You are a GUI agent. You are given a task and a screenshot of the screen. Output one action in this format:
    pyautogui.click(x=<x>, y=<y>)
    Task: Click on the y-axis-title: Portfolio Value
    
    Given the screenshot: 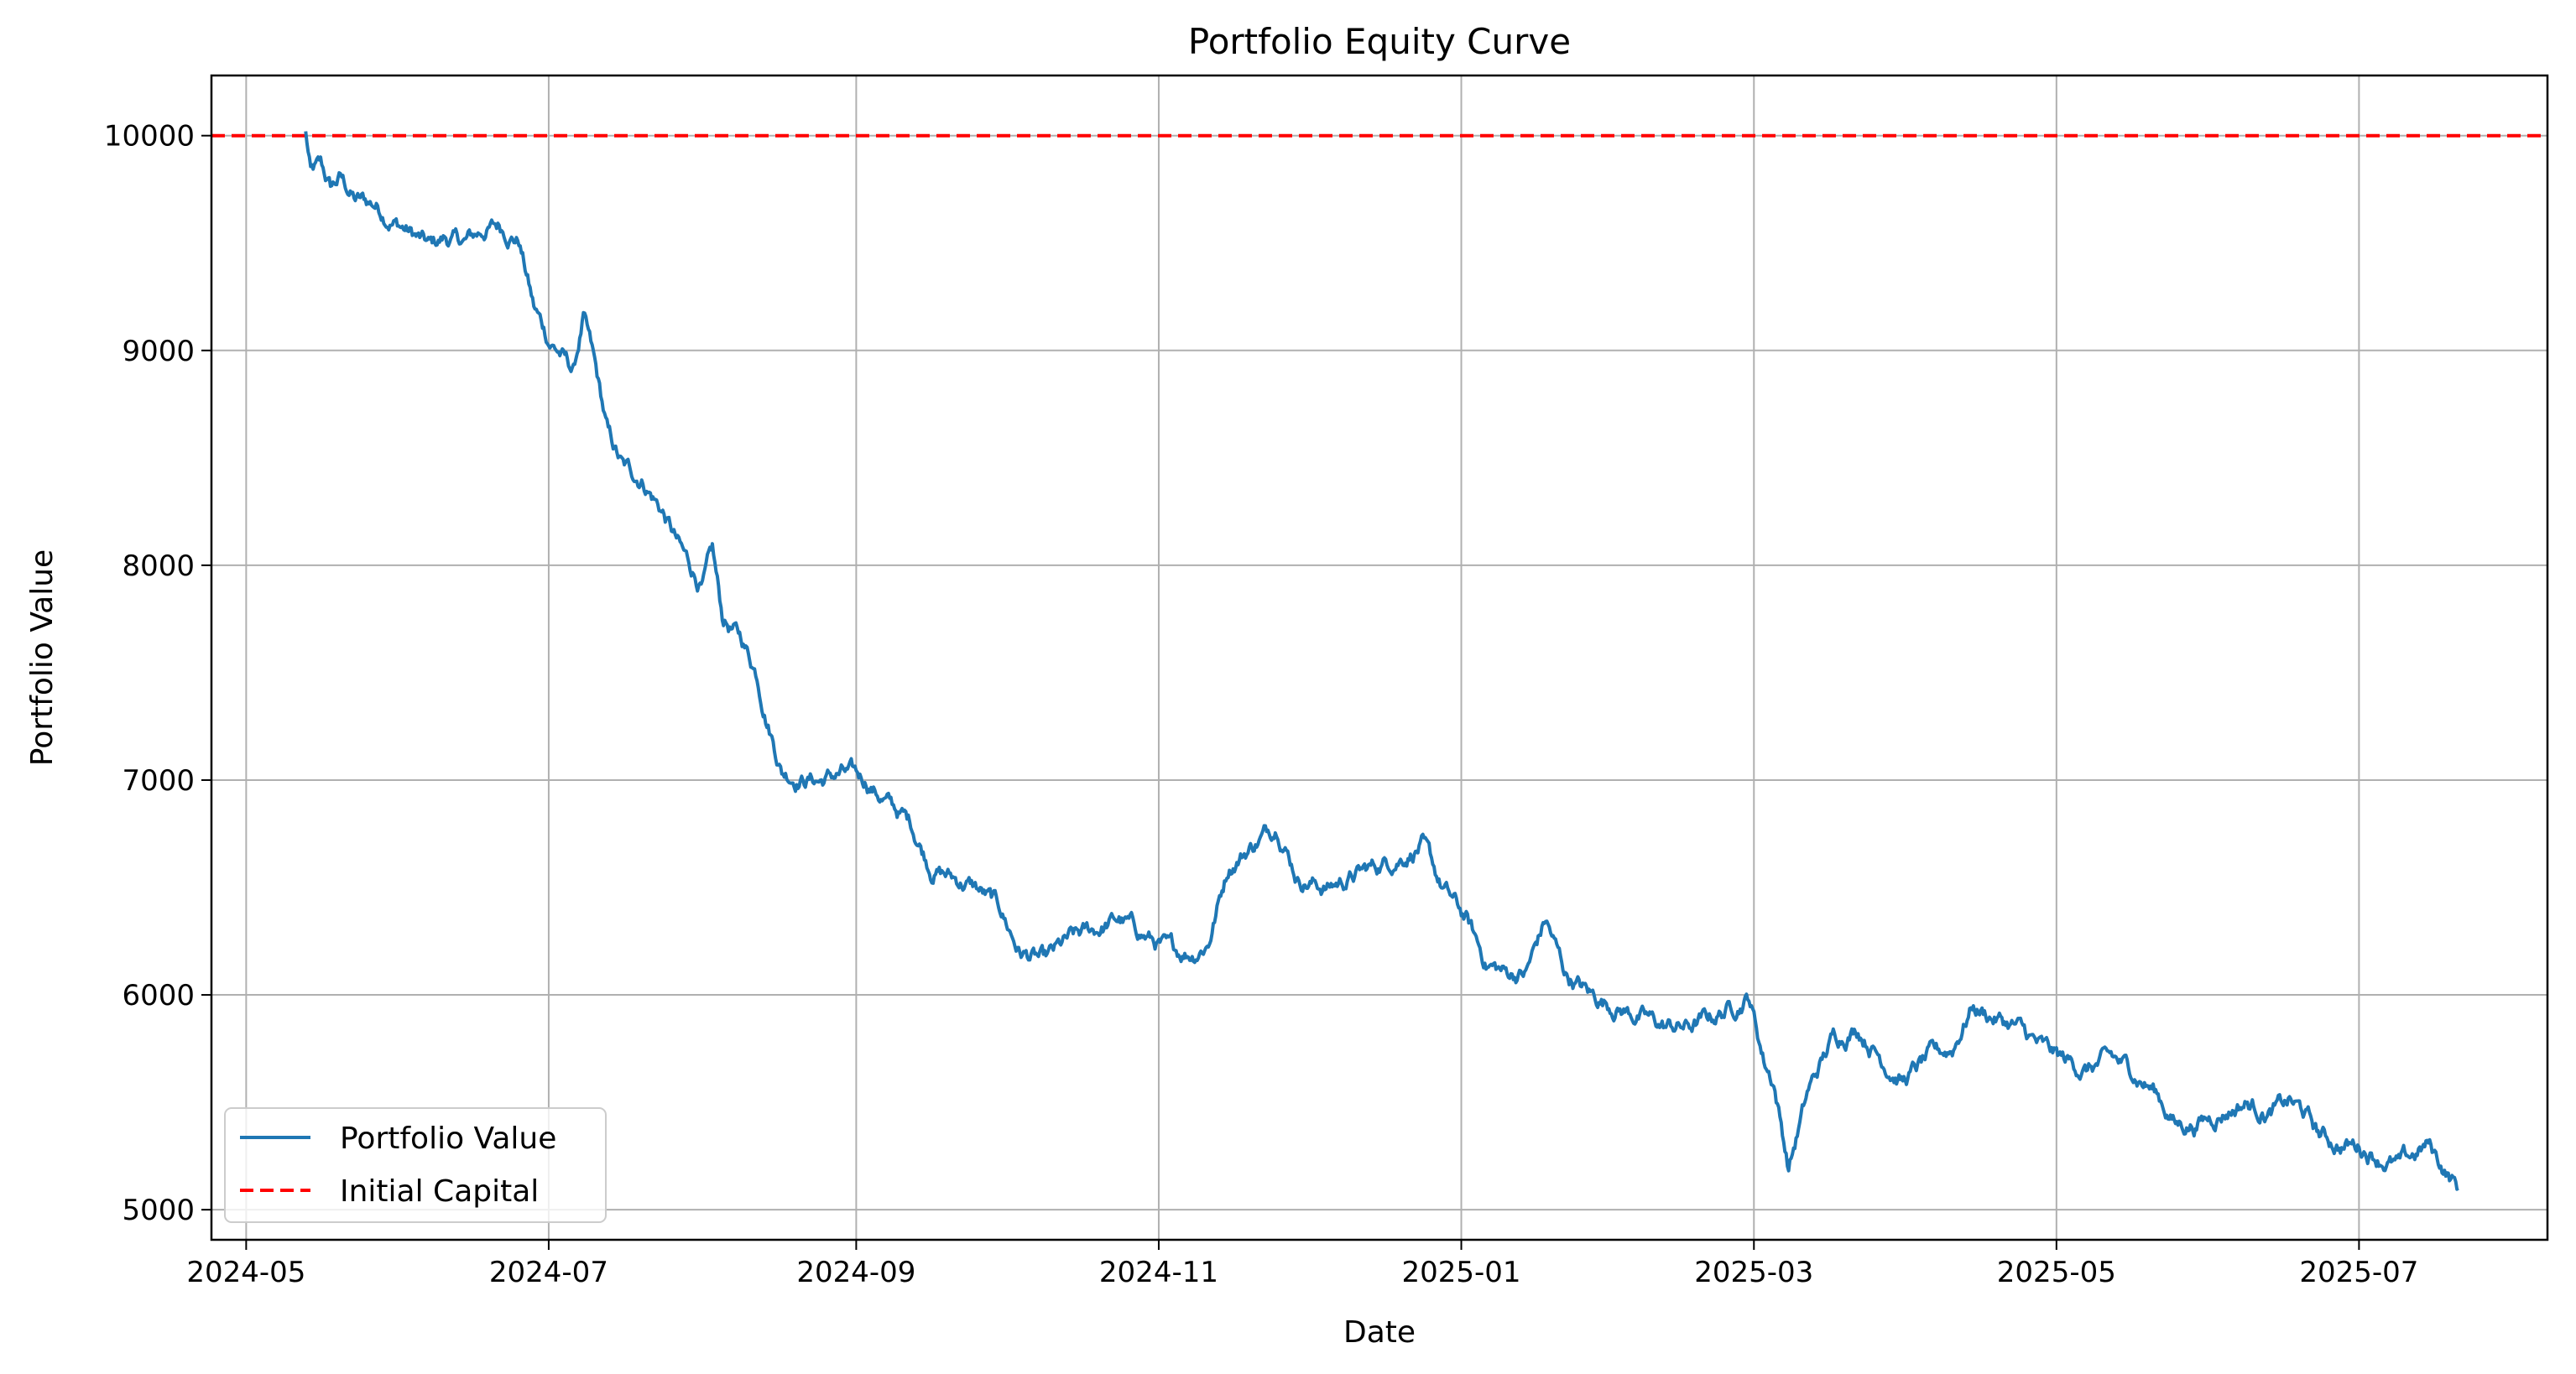 What is the action you would take?
    pyautogui.click(x=42, y=657)
    